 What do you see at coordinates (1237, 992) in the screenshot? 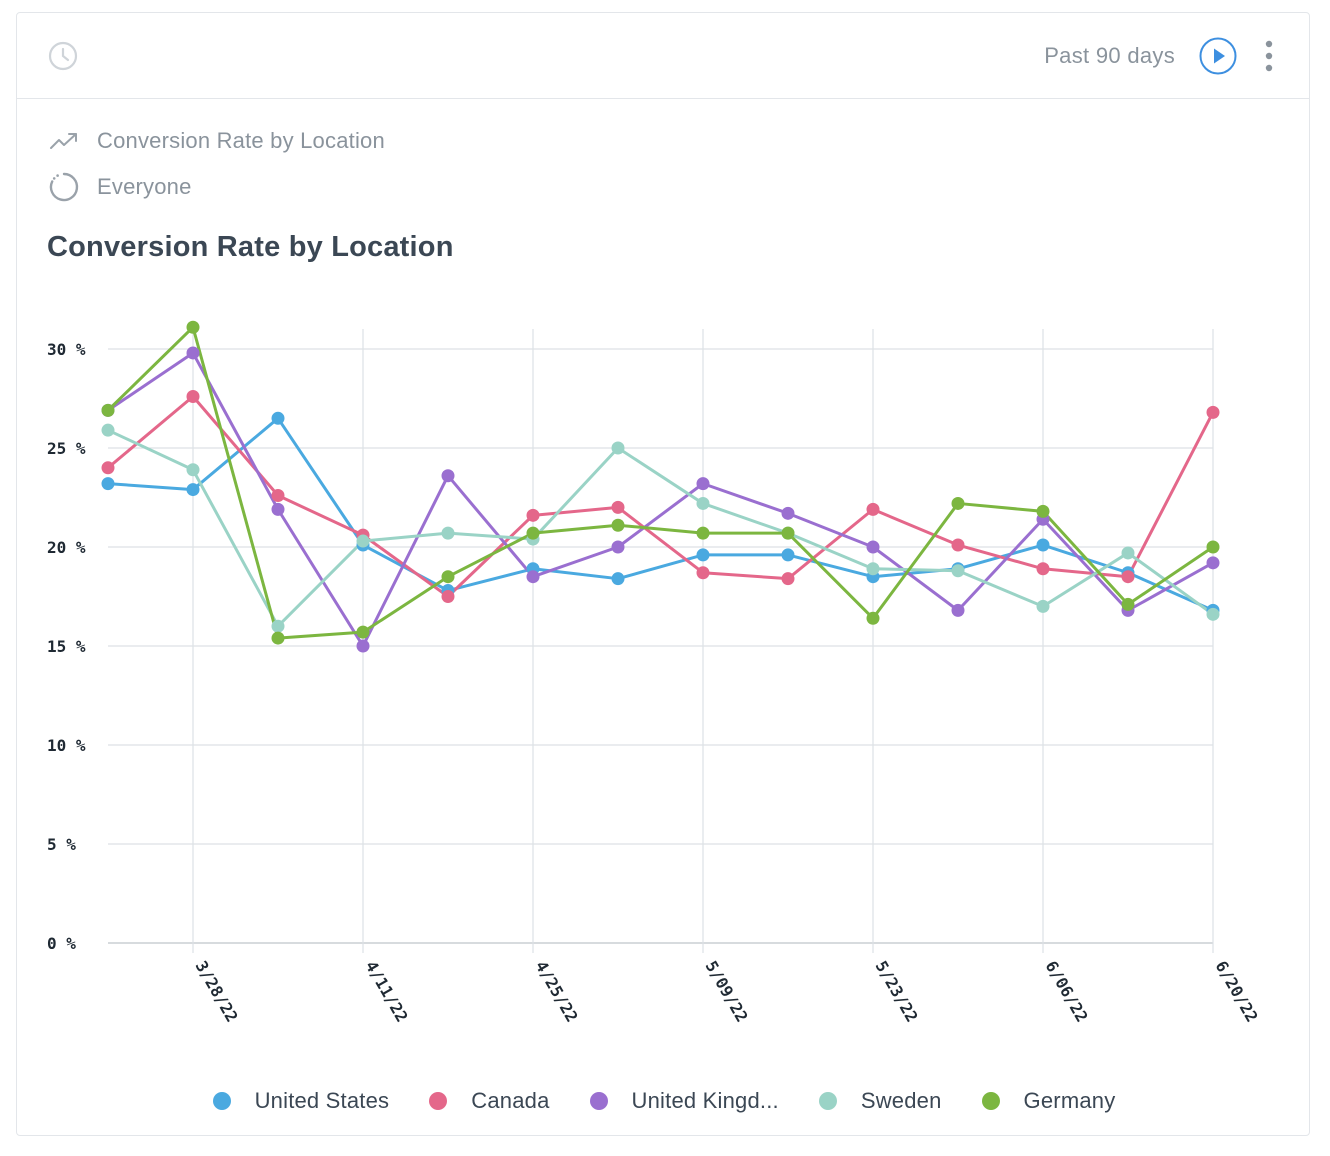
I see `x-tick-label: 6/20/22` at bounding box center [1237, 992].